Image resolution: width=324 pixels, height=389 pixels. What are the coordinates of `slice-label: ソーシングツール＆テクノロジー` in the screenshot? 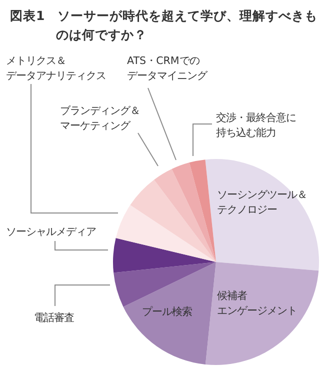 It's located at (262, 202).